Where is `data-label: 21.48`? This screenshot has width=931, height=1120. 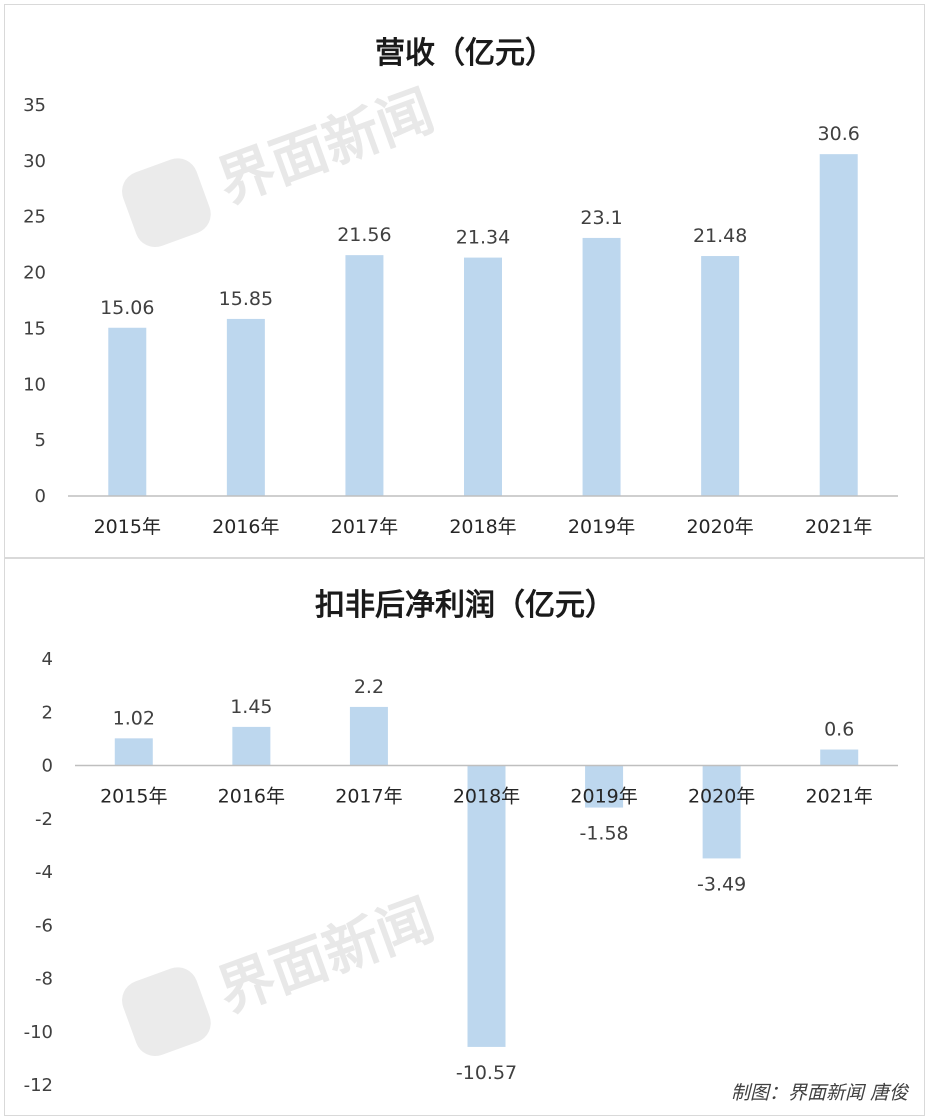 data-label: 21.48 is located at coordinates (720, 236).